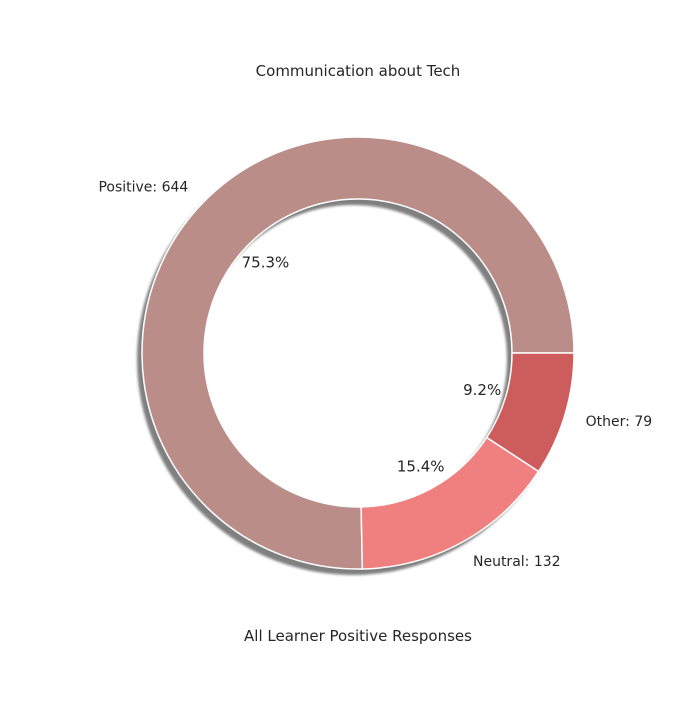 The image size is (700, 705). What do you see at coordinates (450, 503) in the screenshot?
I see `slice-neutral` at bounding box center [450, 503].